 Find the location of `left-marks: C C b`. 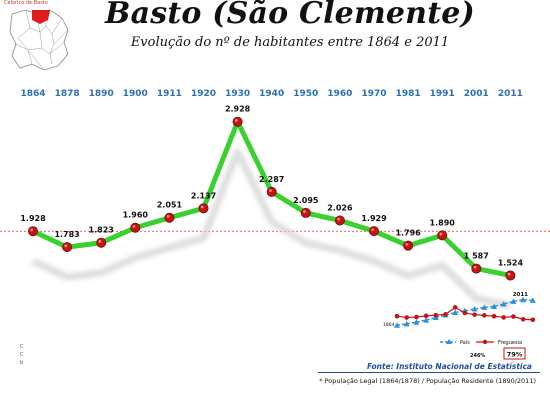

left-marks: C C b is located at coordinates (22, 355).